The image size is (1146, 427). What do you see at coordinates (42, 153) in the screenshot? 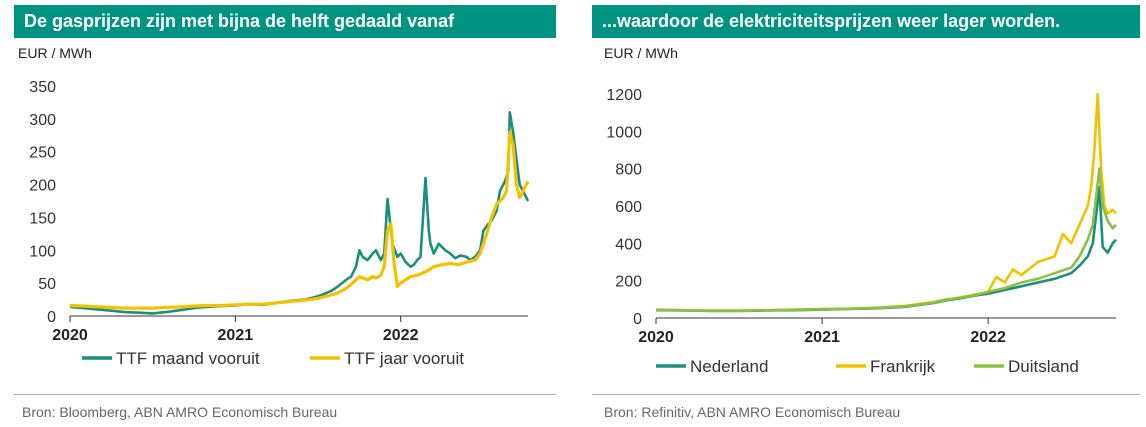
I see `y-tick-label: 250` at bounding box center [42, 153].